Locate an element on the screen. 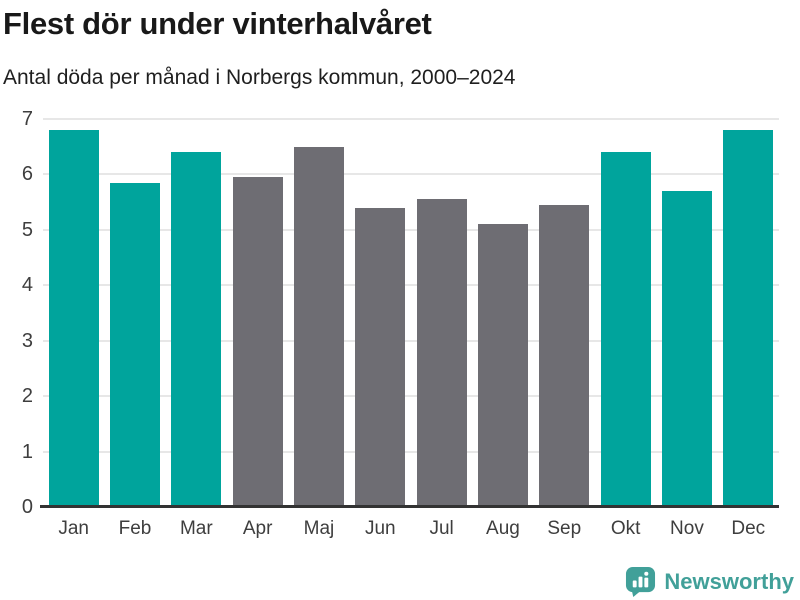  bar-slot-jan is located at coordinates (73, 313).